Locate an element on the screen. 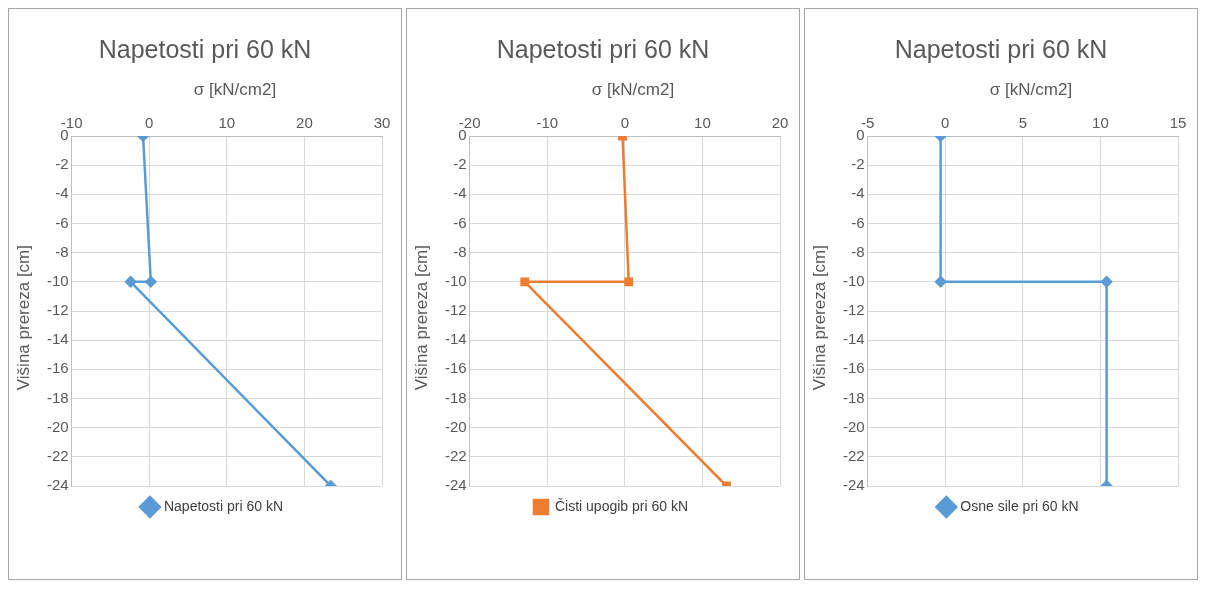 This screenshot has width=1207, height=590. legend-label: Čisti upogib pri 60 kN is located at coordinates (621, 505).